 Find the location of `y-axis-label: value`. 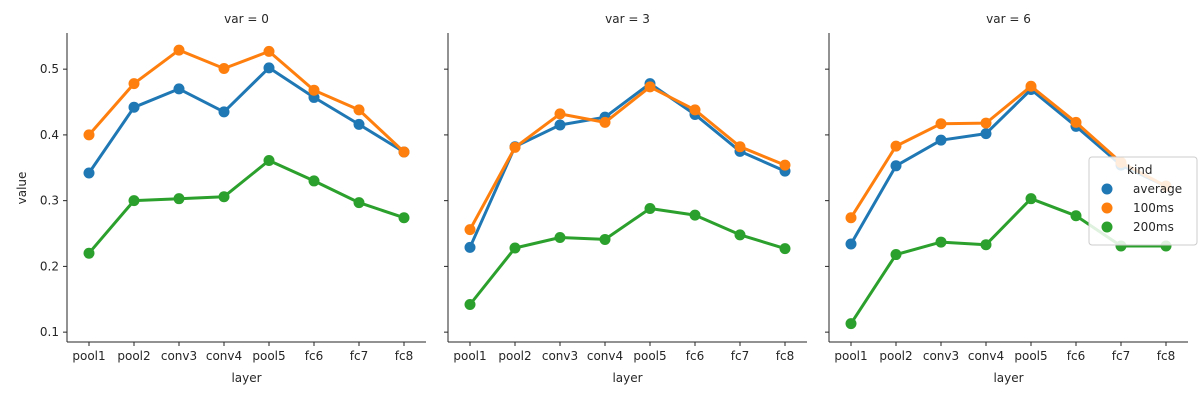

y-axis-label: value is located at coordinates (22, 188).